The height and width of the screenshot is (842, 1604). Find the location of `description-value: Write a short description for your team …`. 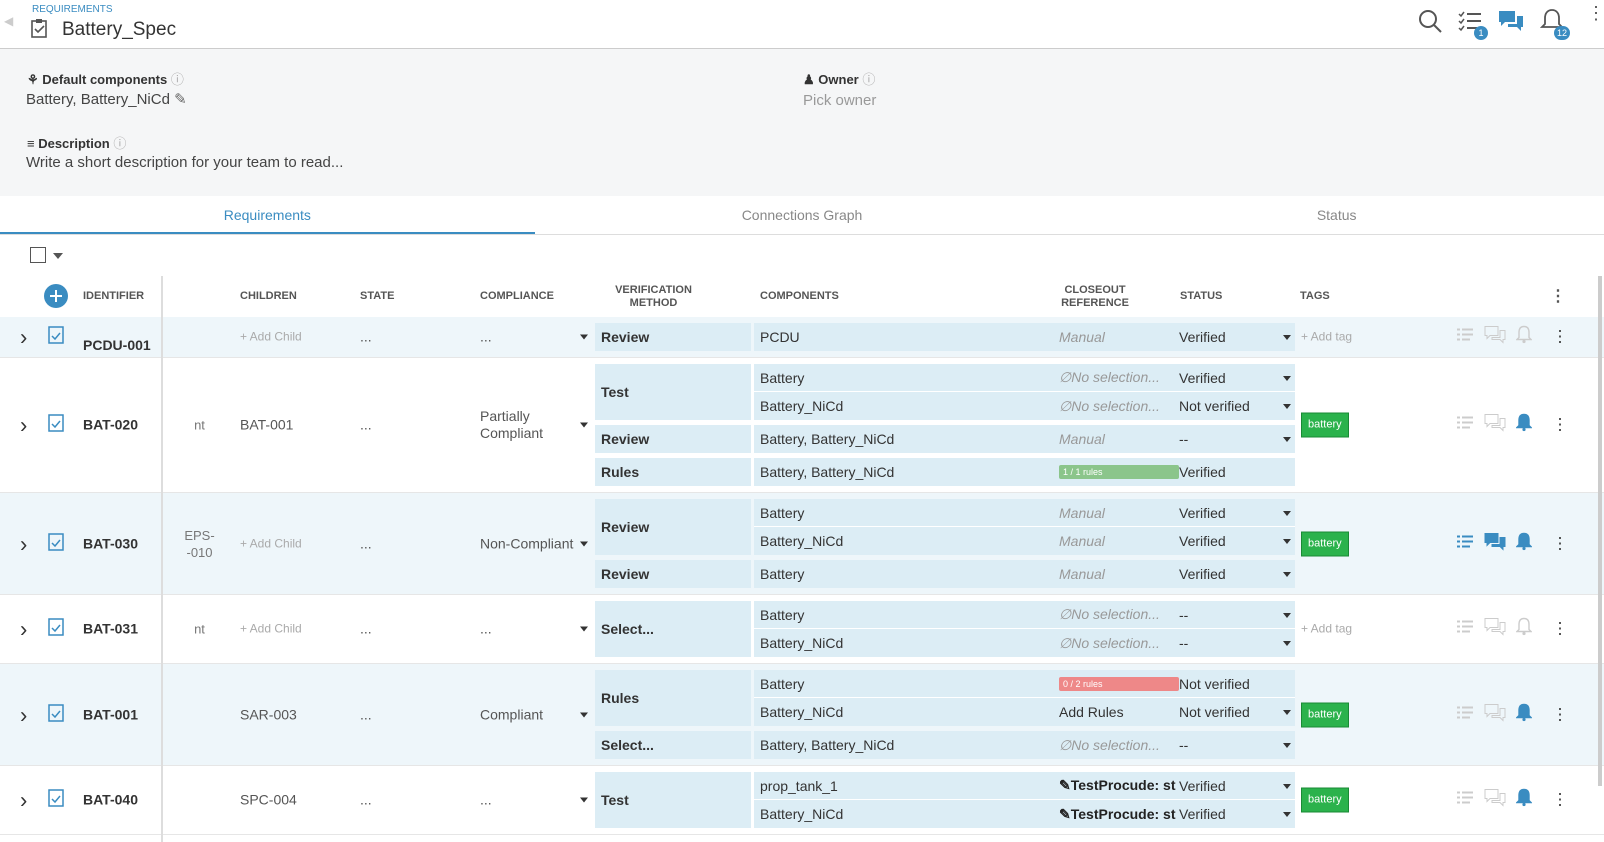

description-value: Write a short description for your team … is located at coordinates (184, 162).